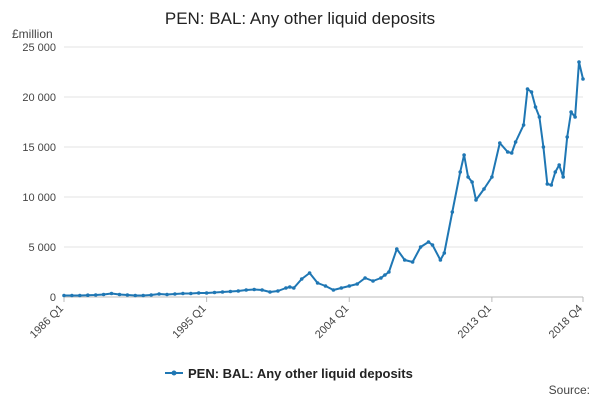 The height and width of the screenshot is (400, 600). I want to click on legend-swatch-marker, so click(174, 373).